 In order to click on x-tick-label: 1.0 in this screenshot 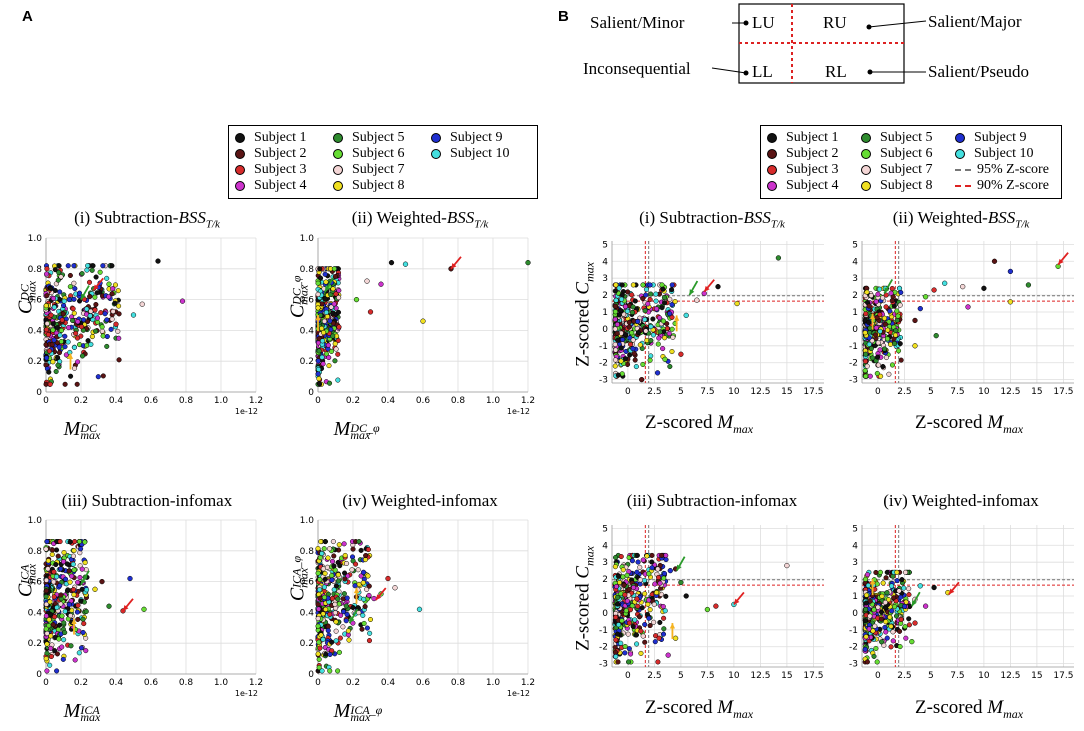, I will do `click(493, 401)`.